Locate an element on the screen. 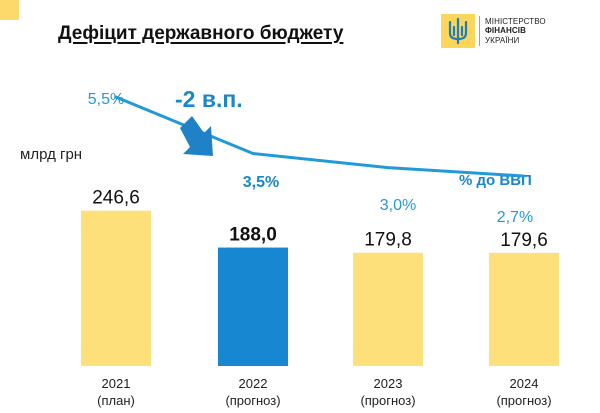 The width and height of the screenshot is (600, 413). page-title: Дефіцит державного бюджету is located at coordinates (201, 33).